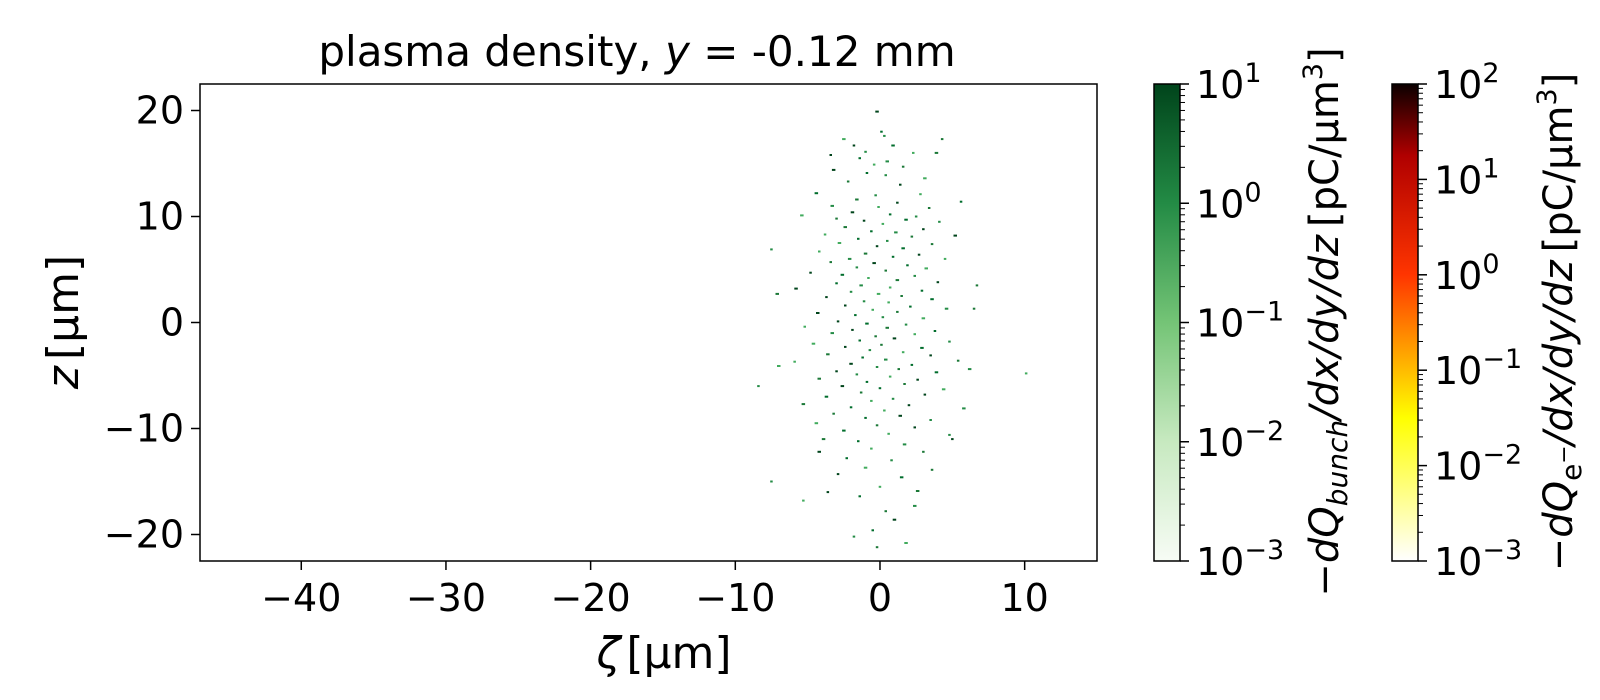  What do you see at coordinates (160, 111) in the screenshot?
I see `y-tick-label: 20` at bounding box center [160, 111].